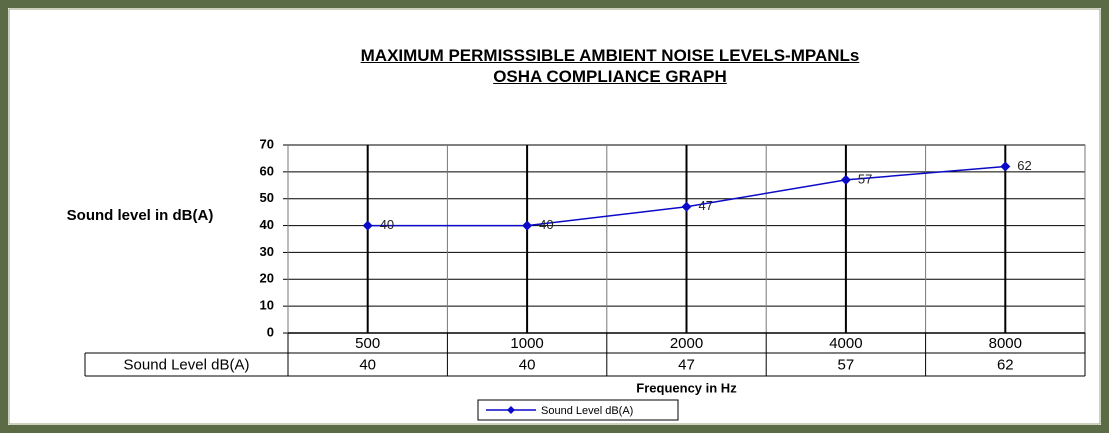  I want to click on chart-subtitle: OSHA COMPLIANCE GRAPH, so click(610, 76).